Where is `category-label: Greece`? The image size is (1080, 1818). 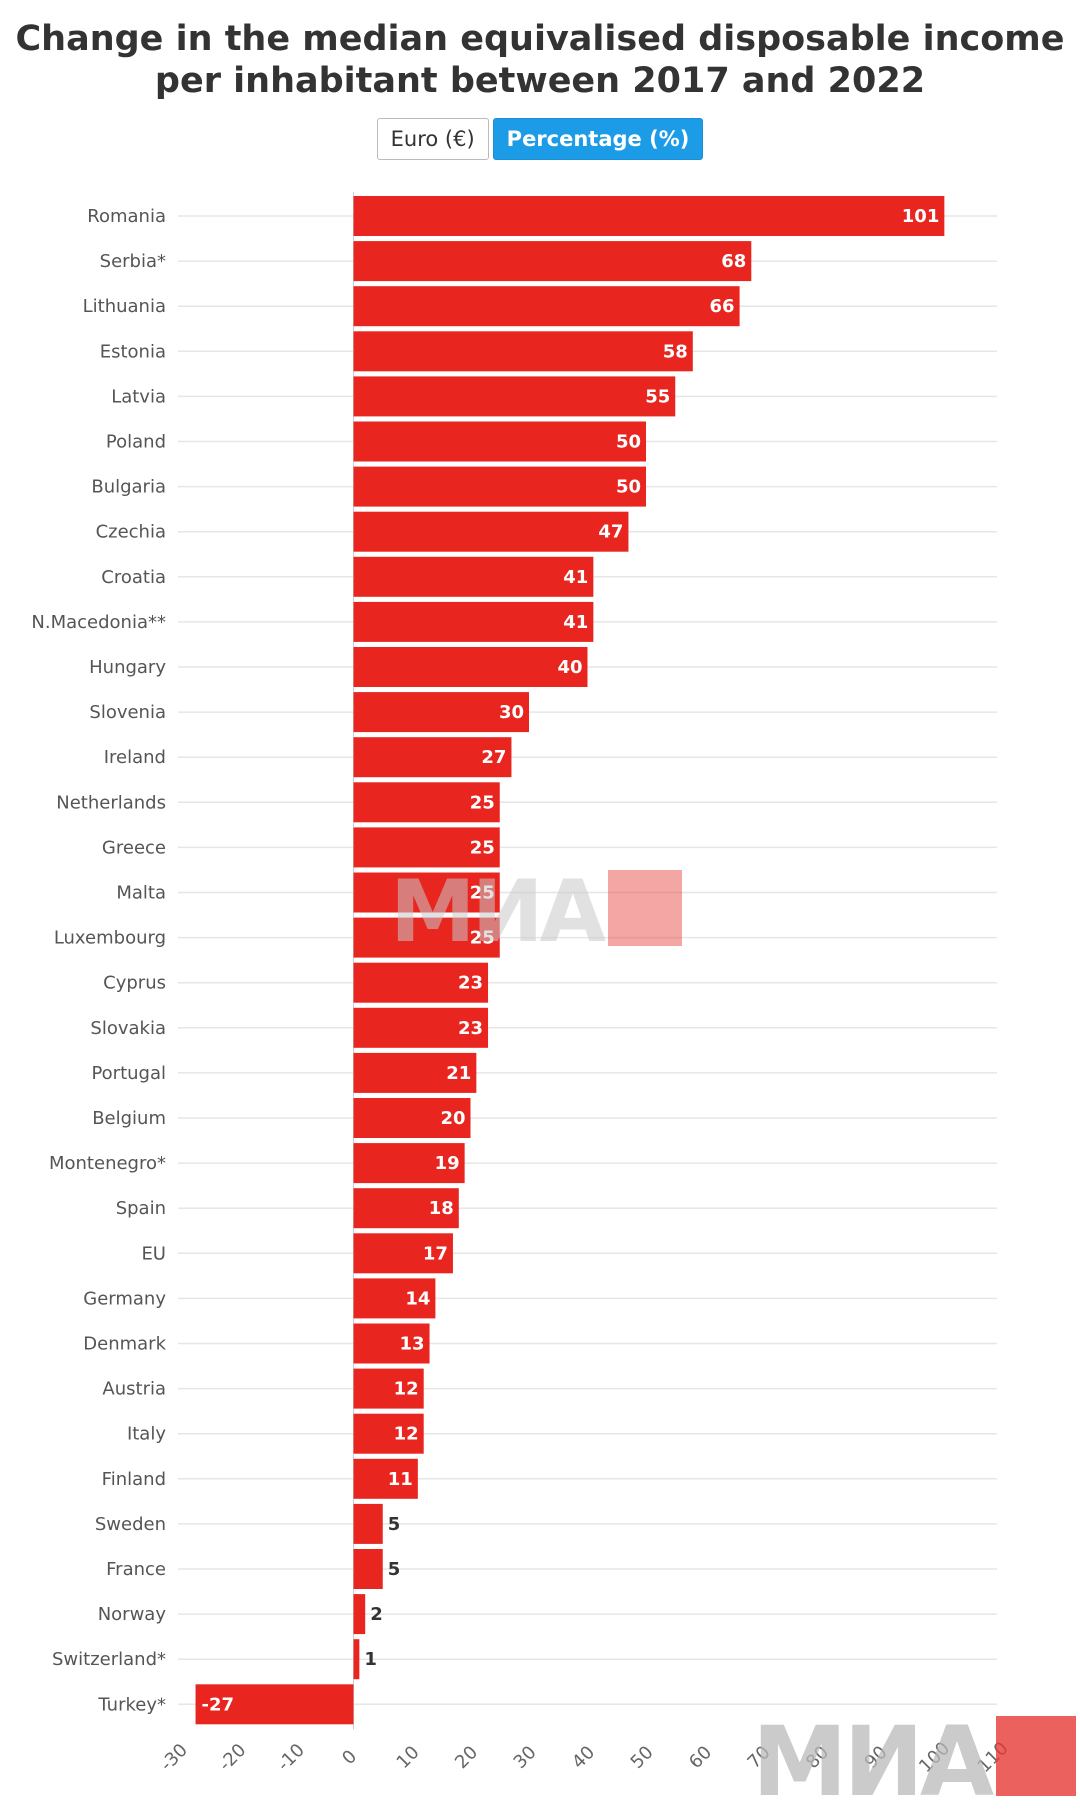
category-label: Greece is located at coordinates (134, 847).